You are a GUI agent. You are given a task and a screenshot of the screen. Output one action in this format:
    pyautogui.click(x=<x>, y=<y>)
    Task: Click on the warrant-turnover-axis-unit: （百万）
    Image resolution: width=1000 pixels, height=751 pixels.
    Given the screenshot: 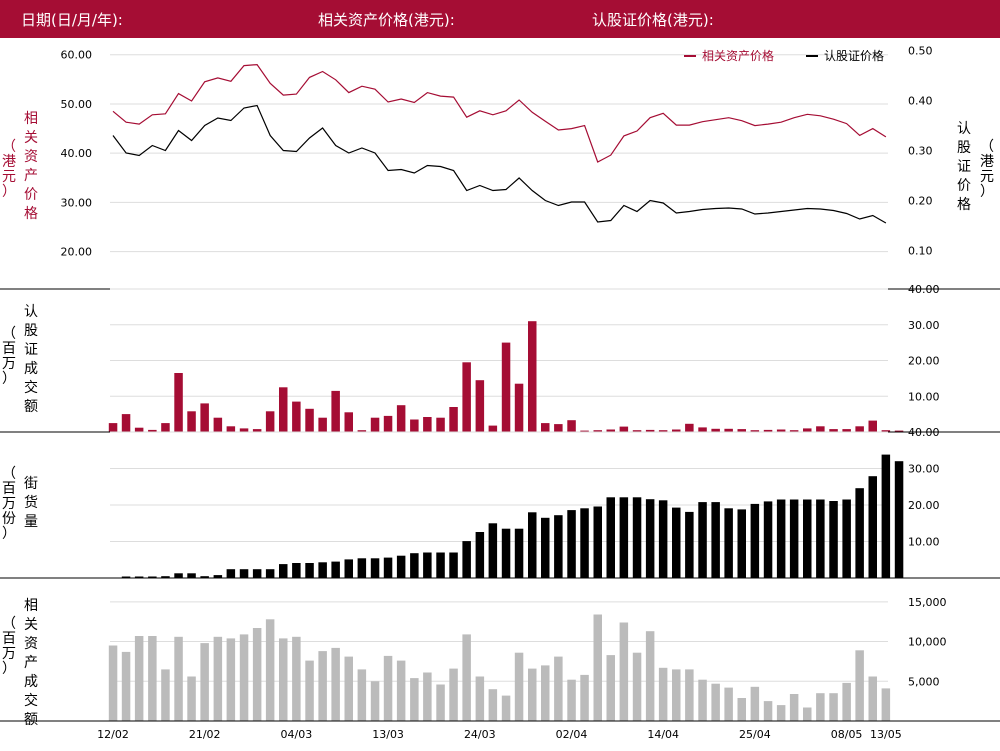 What is the action you would take?
    pyautogui.click(x=9, y=356)
    